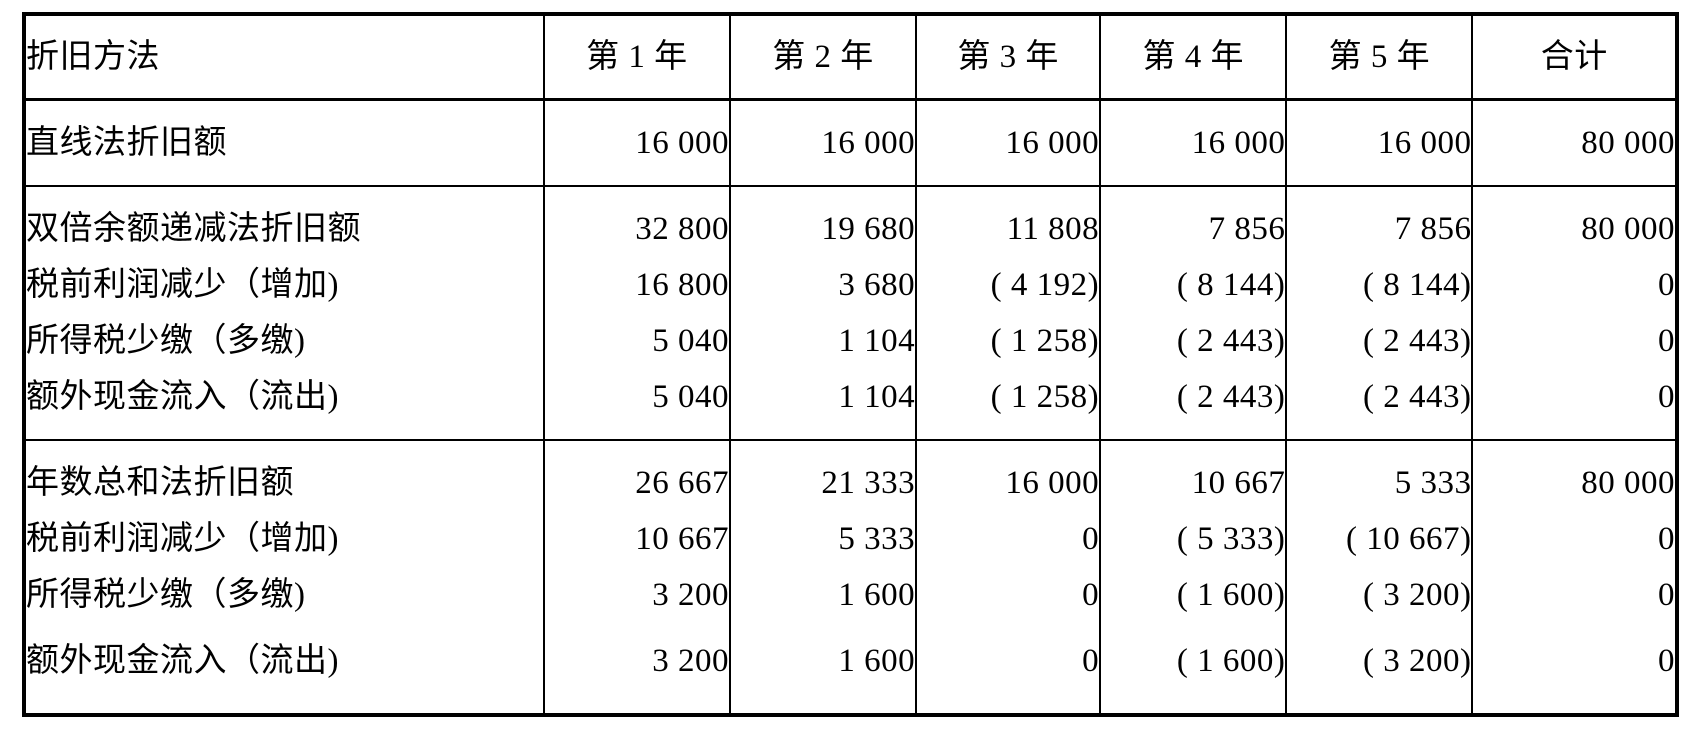  I want to click on cell-y5: 16 000, so click(1379, 142).